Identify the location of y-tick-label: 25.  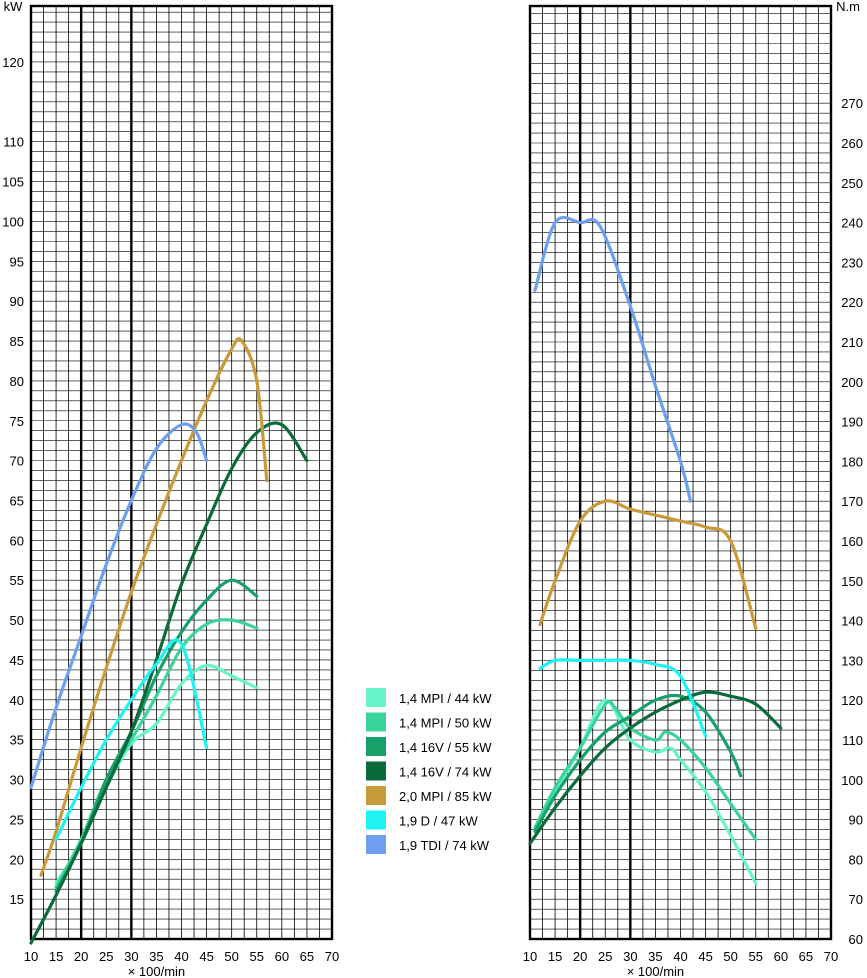
(17, 819).